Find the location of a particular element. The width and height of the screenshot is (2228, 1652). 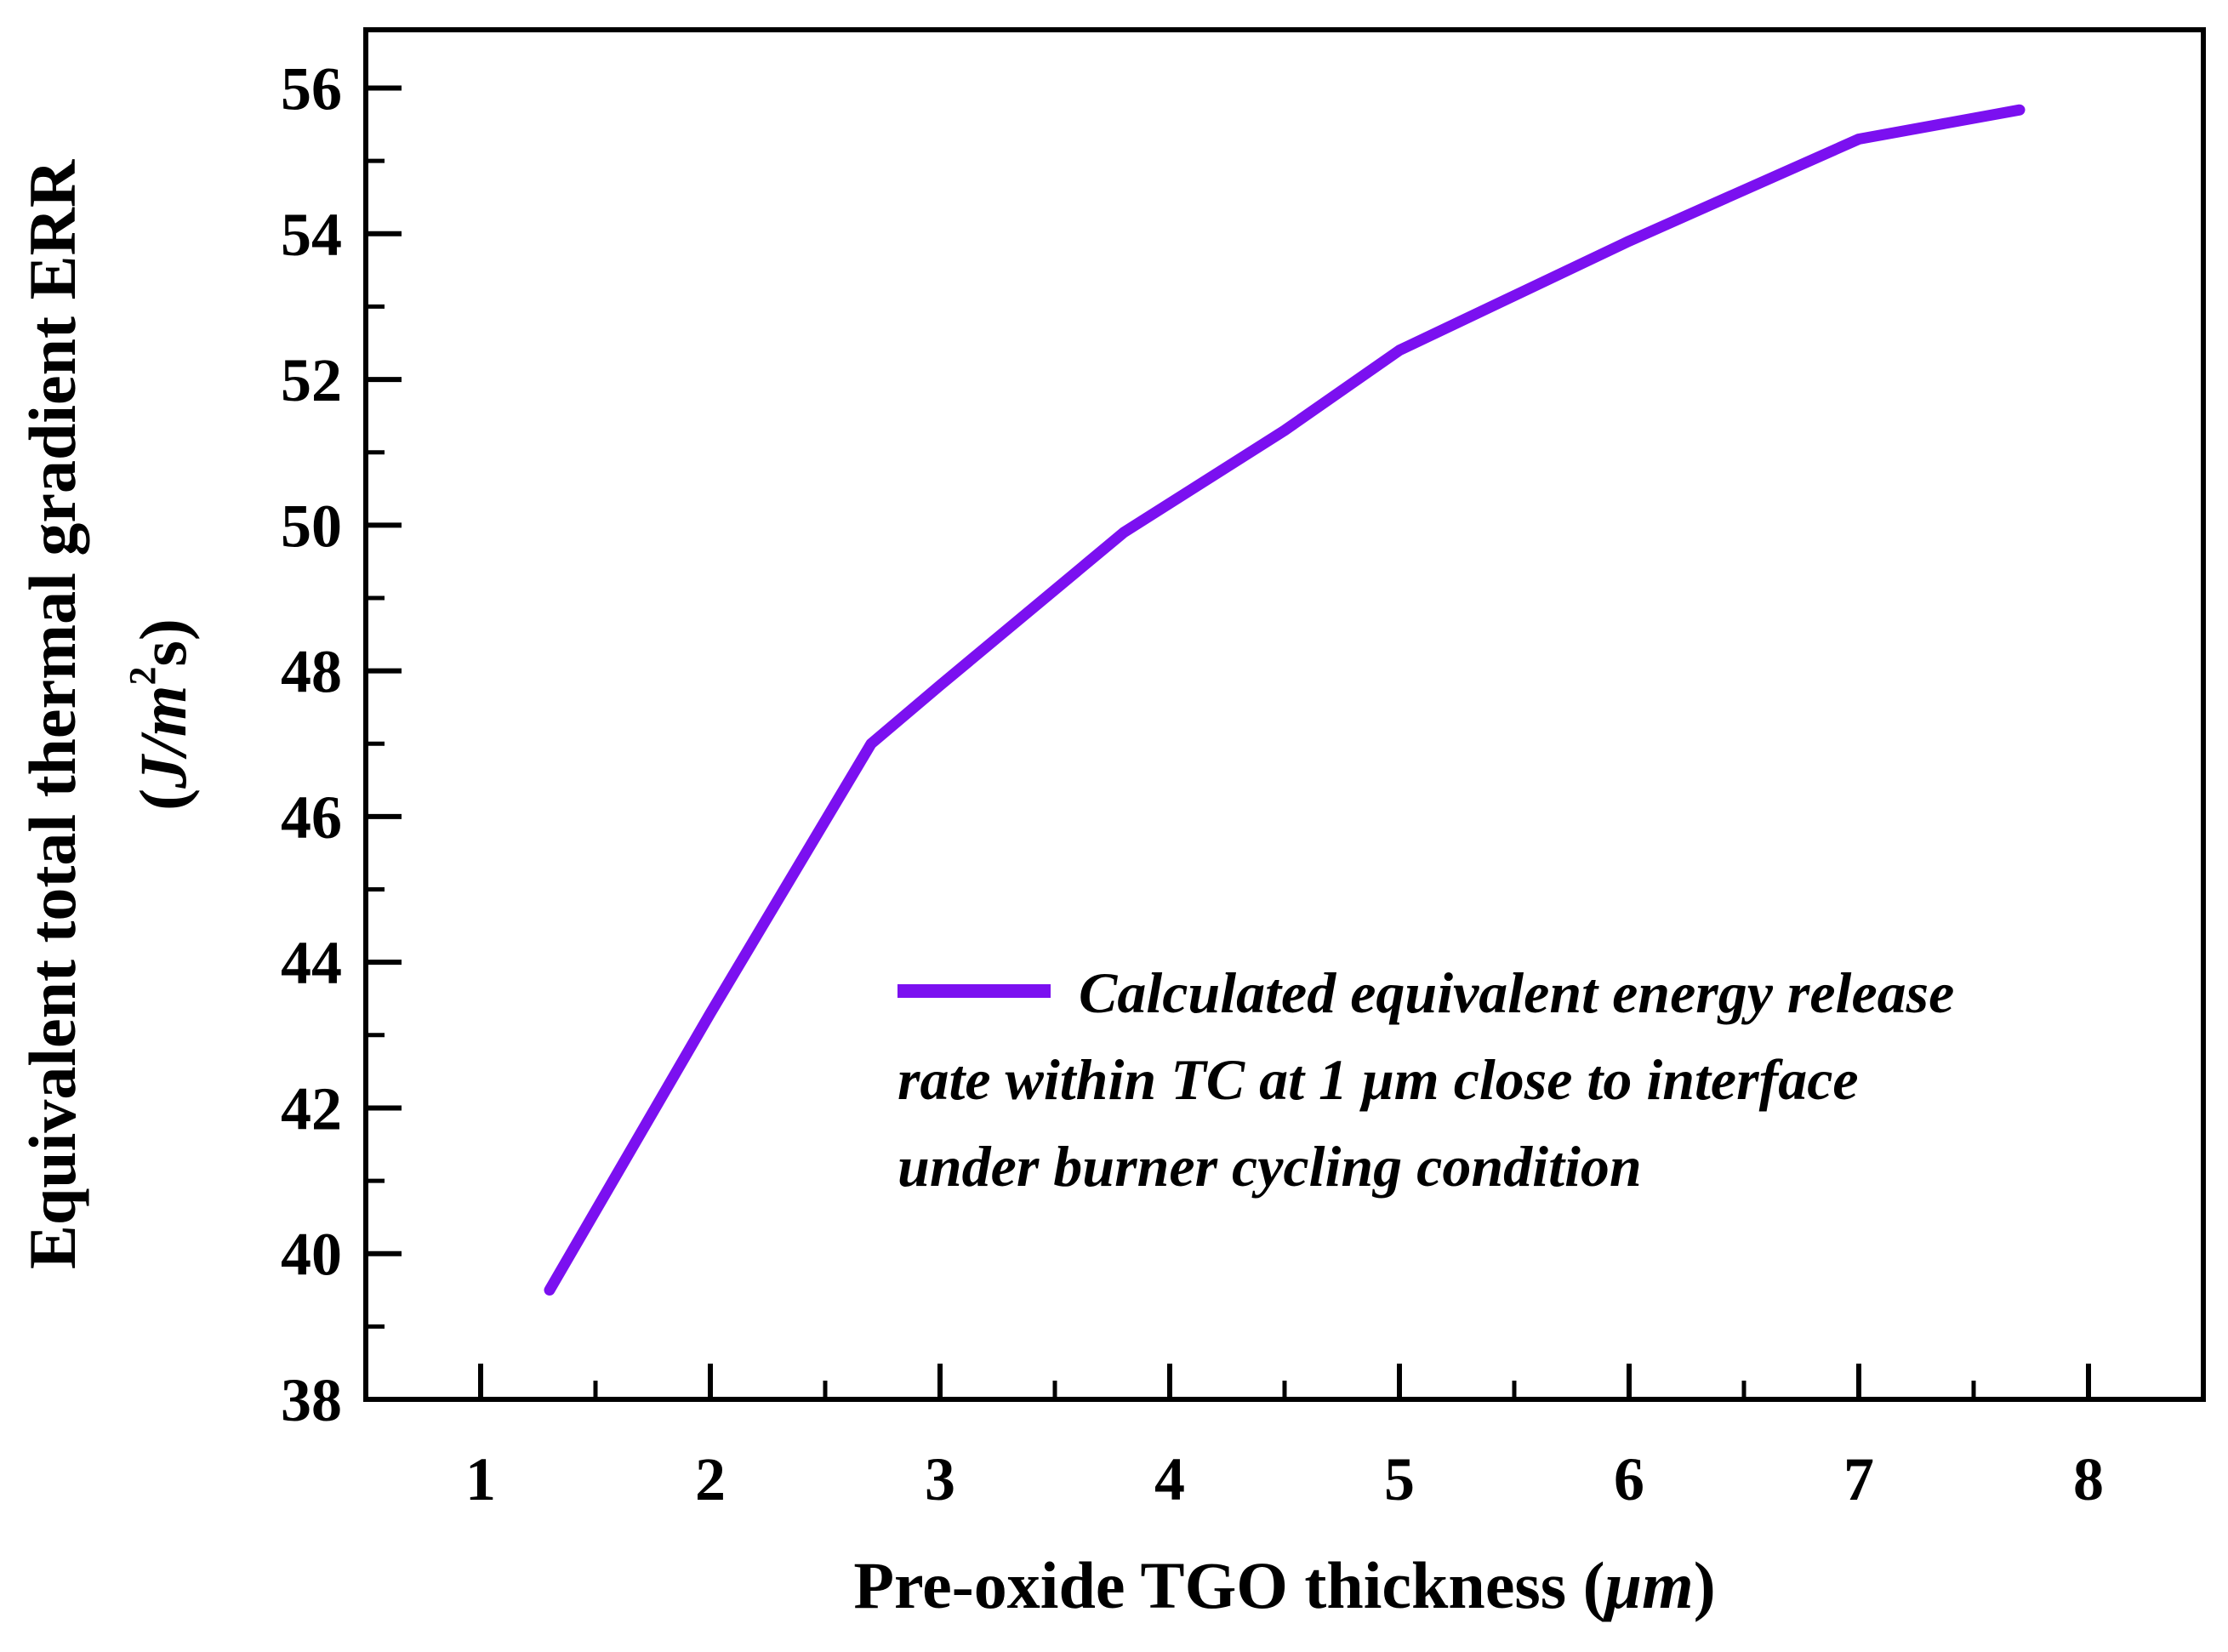

y-tick-label: 52 is located at coordinates (311, 380).